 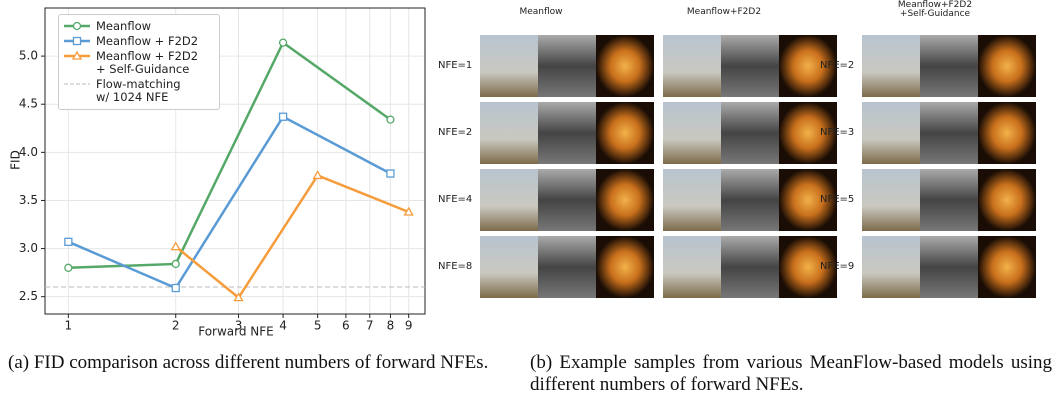 I want to click on y-tick-label: 4.5, so click(x=28, y=104).